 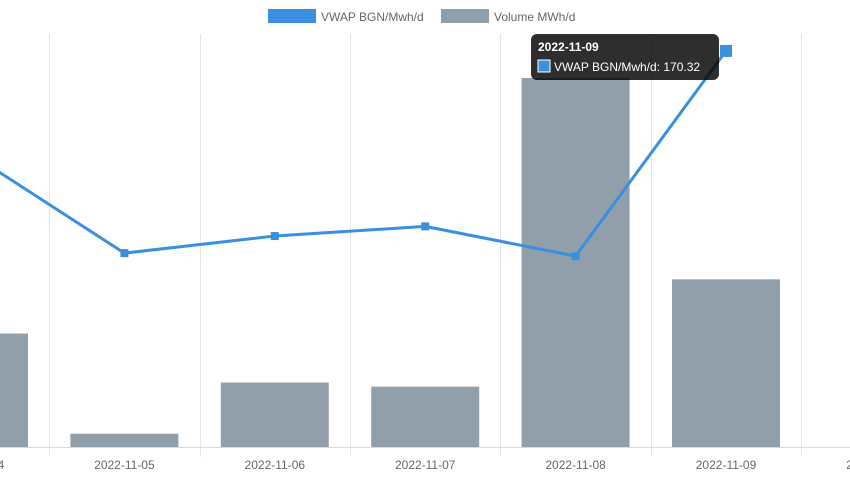 I want to click on x-tick-label-2022-11-06: 2022-11-06, so click(x=275, y=465).